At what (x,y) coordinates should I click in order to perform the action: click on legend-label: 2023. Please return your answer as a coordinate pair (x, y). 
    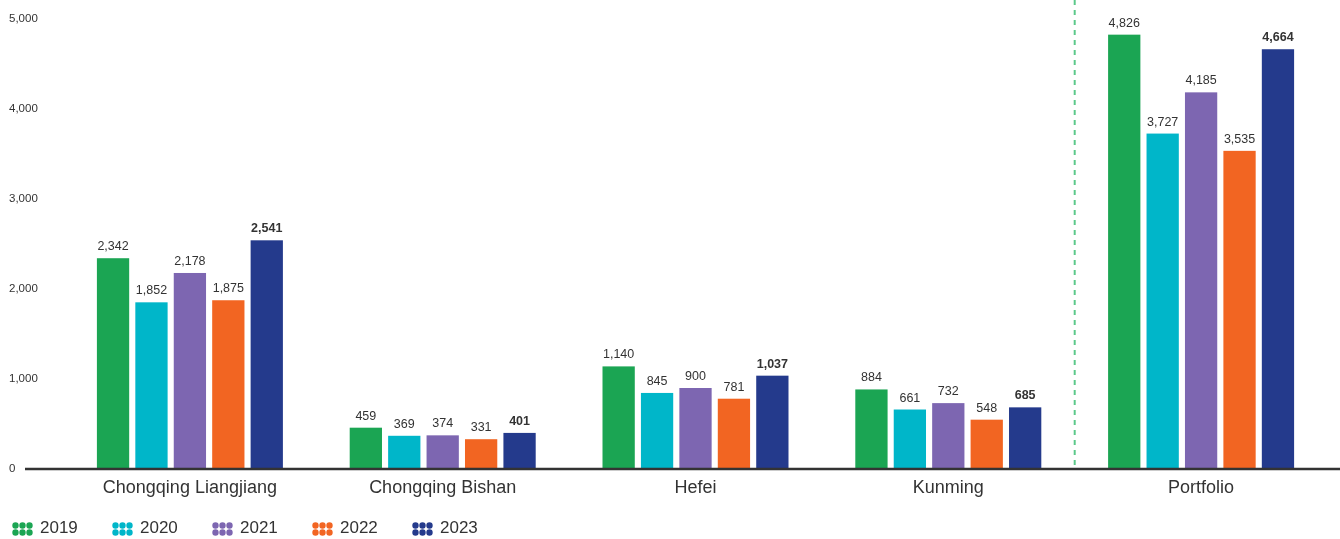
    Looking at the image, I should click on (459, 528).